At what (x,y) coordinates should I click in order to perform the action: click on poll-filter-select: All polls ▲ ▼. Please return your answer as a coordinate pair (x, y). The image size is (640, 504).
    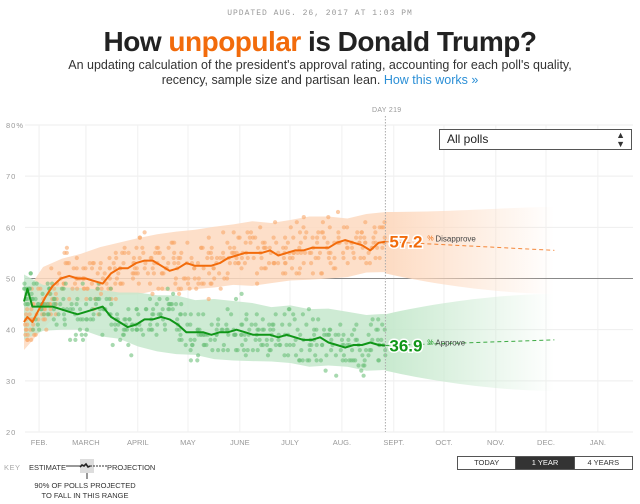
    Looking at the image, I should click on (535, 139).